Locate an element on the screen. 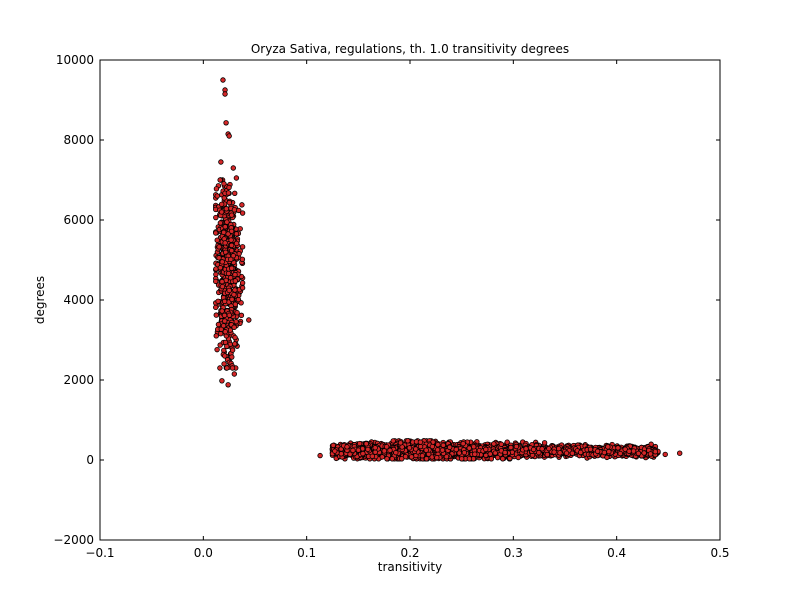  y-tick-label: −2000 is located at coordinates (73, 540).